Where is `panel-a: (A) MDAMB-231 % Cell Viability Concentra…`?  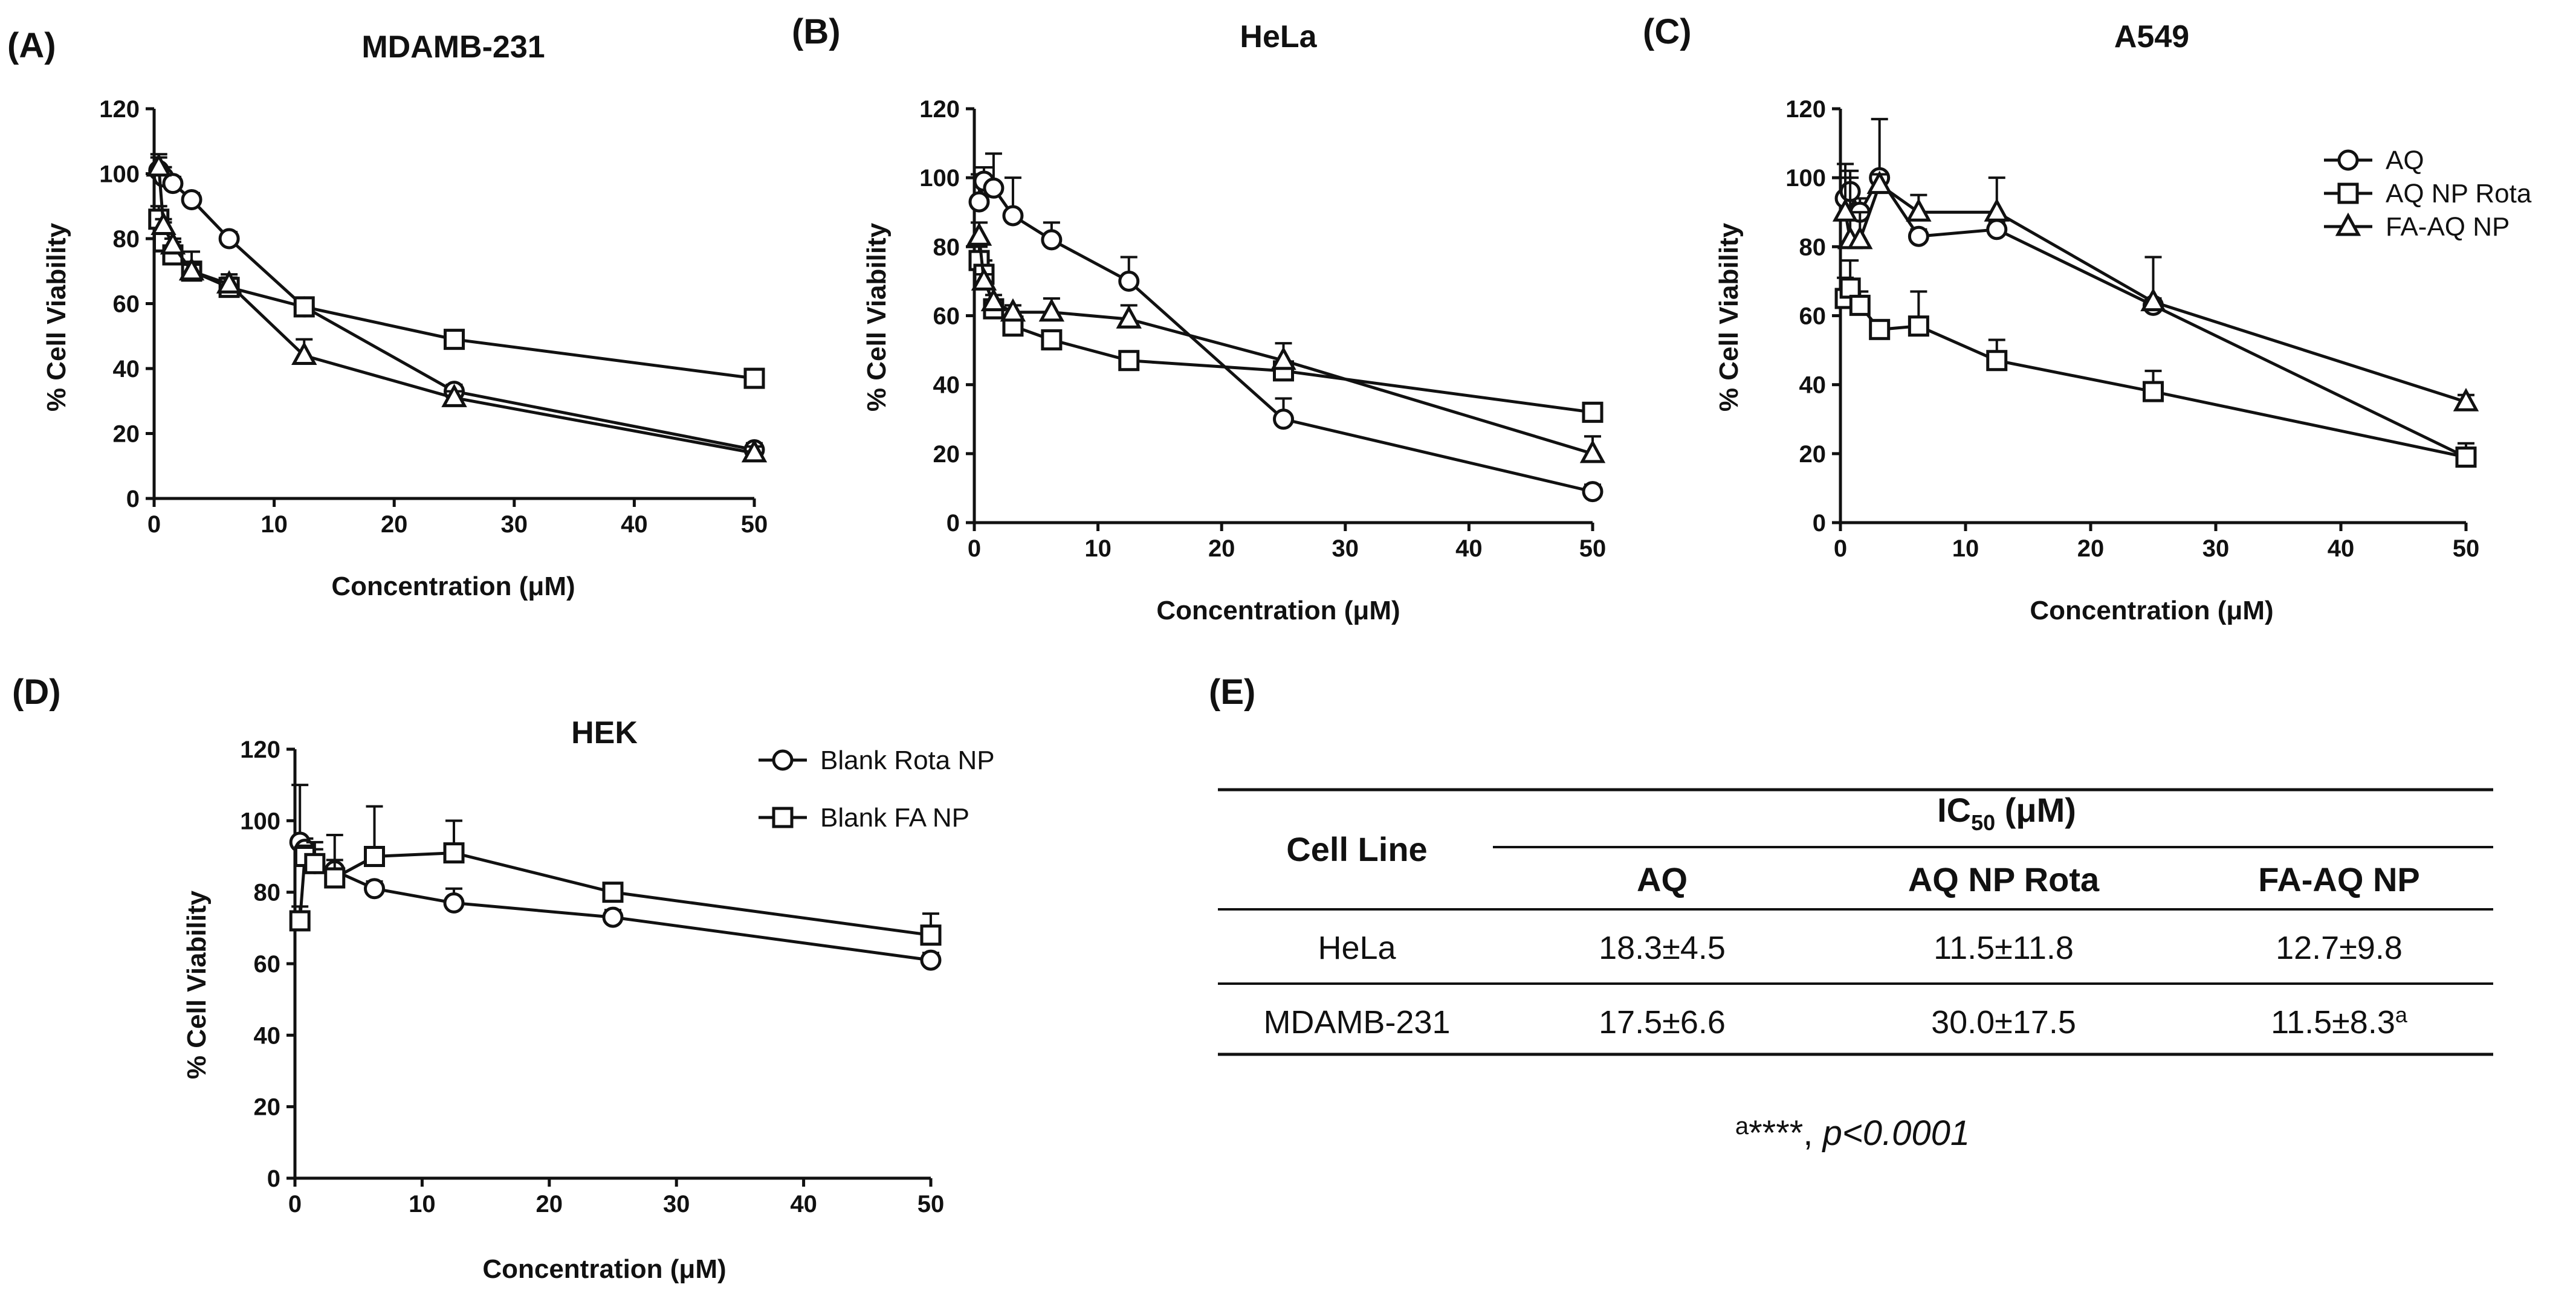
panel-a: (A) MDAMB-231 % Cell Viability Concentra… is located at coordinates (387, 313).